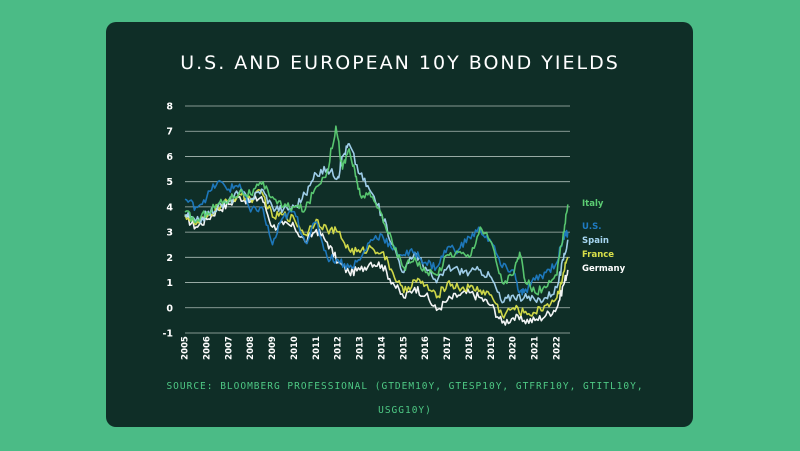 Image resolution: width=800 pixels, height=451 pixels. Describe the element at coordinates (273, 348) in the screenshot. I see `x-tick-label: 2009` at that location.